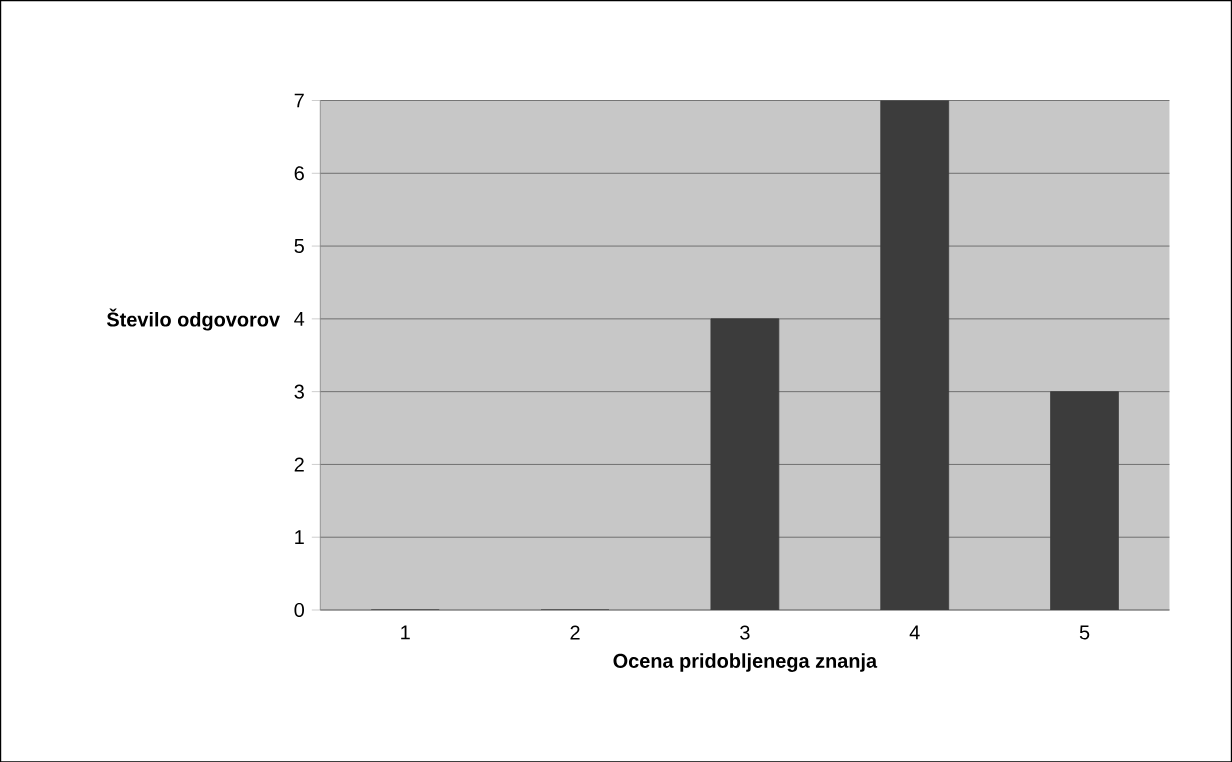 This screenshot has width=1232, height=762. I want to click on y-tick-label: 0, so click(299, 609).